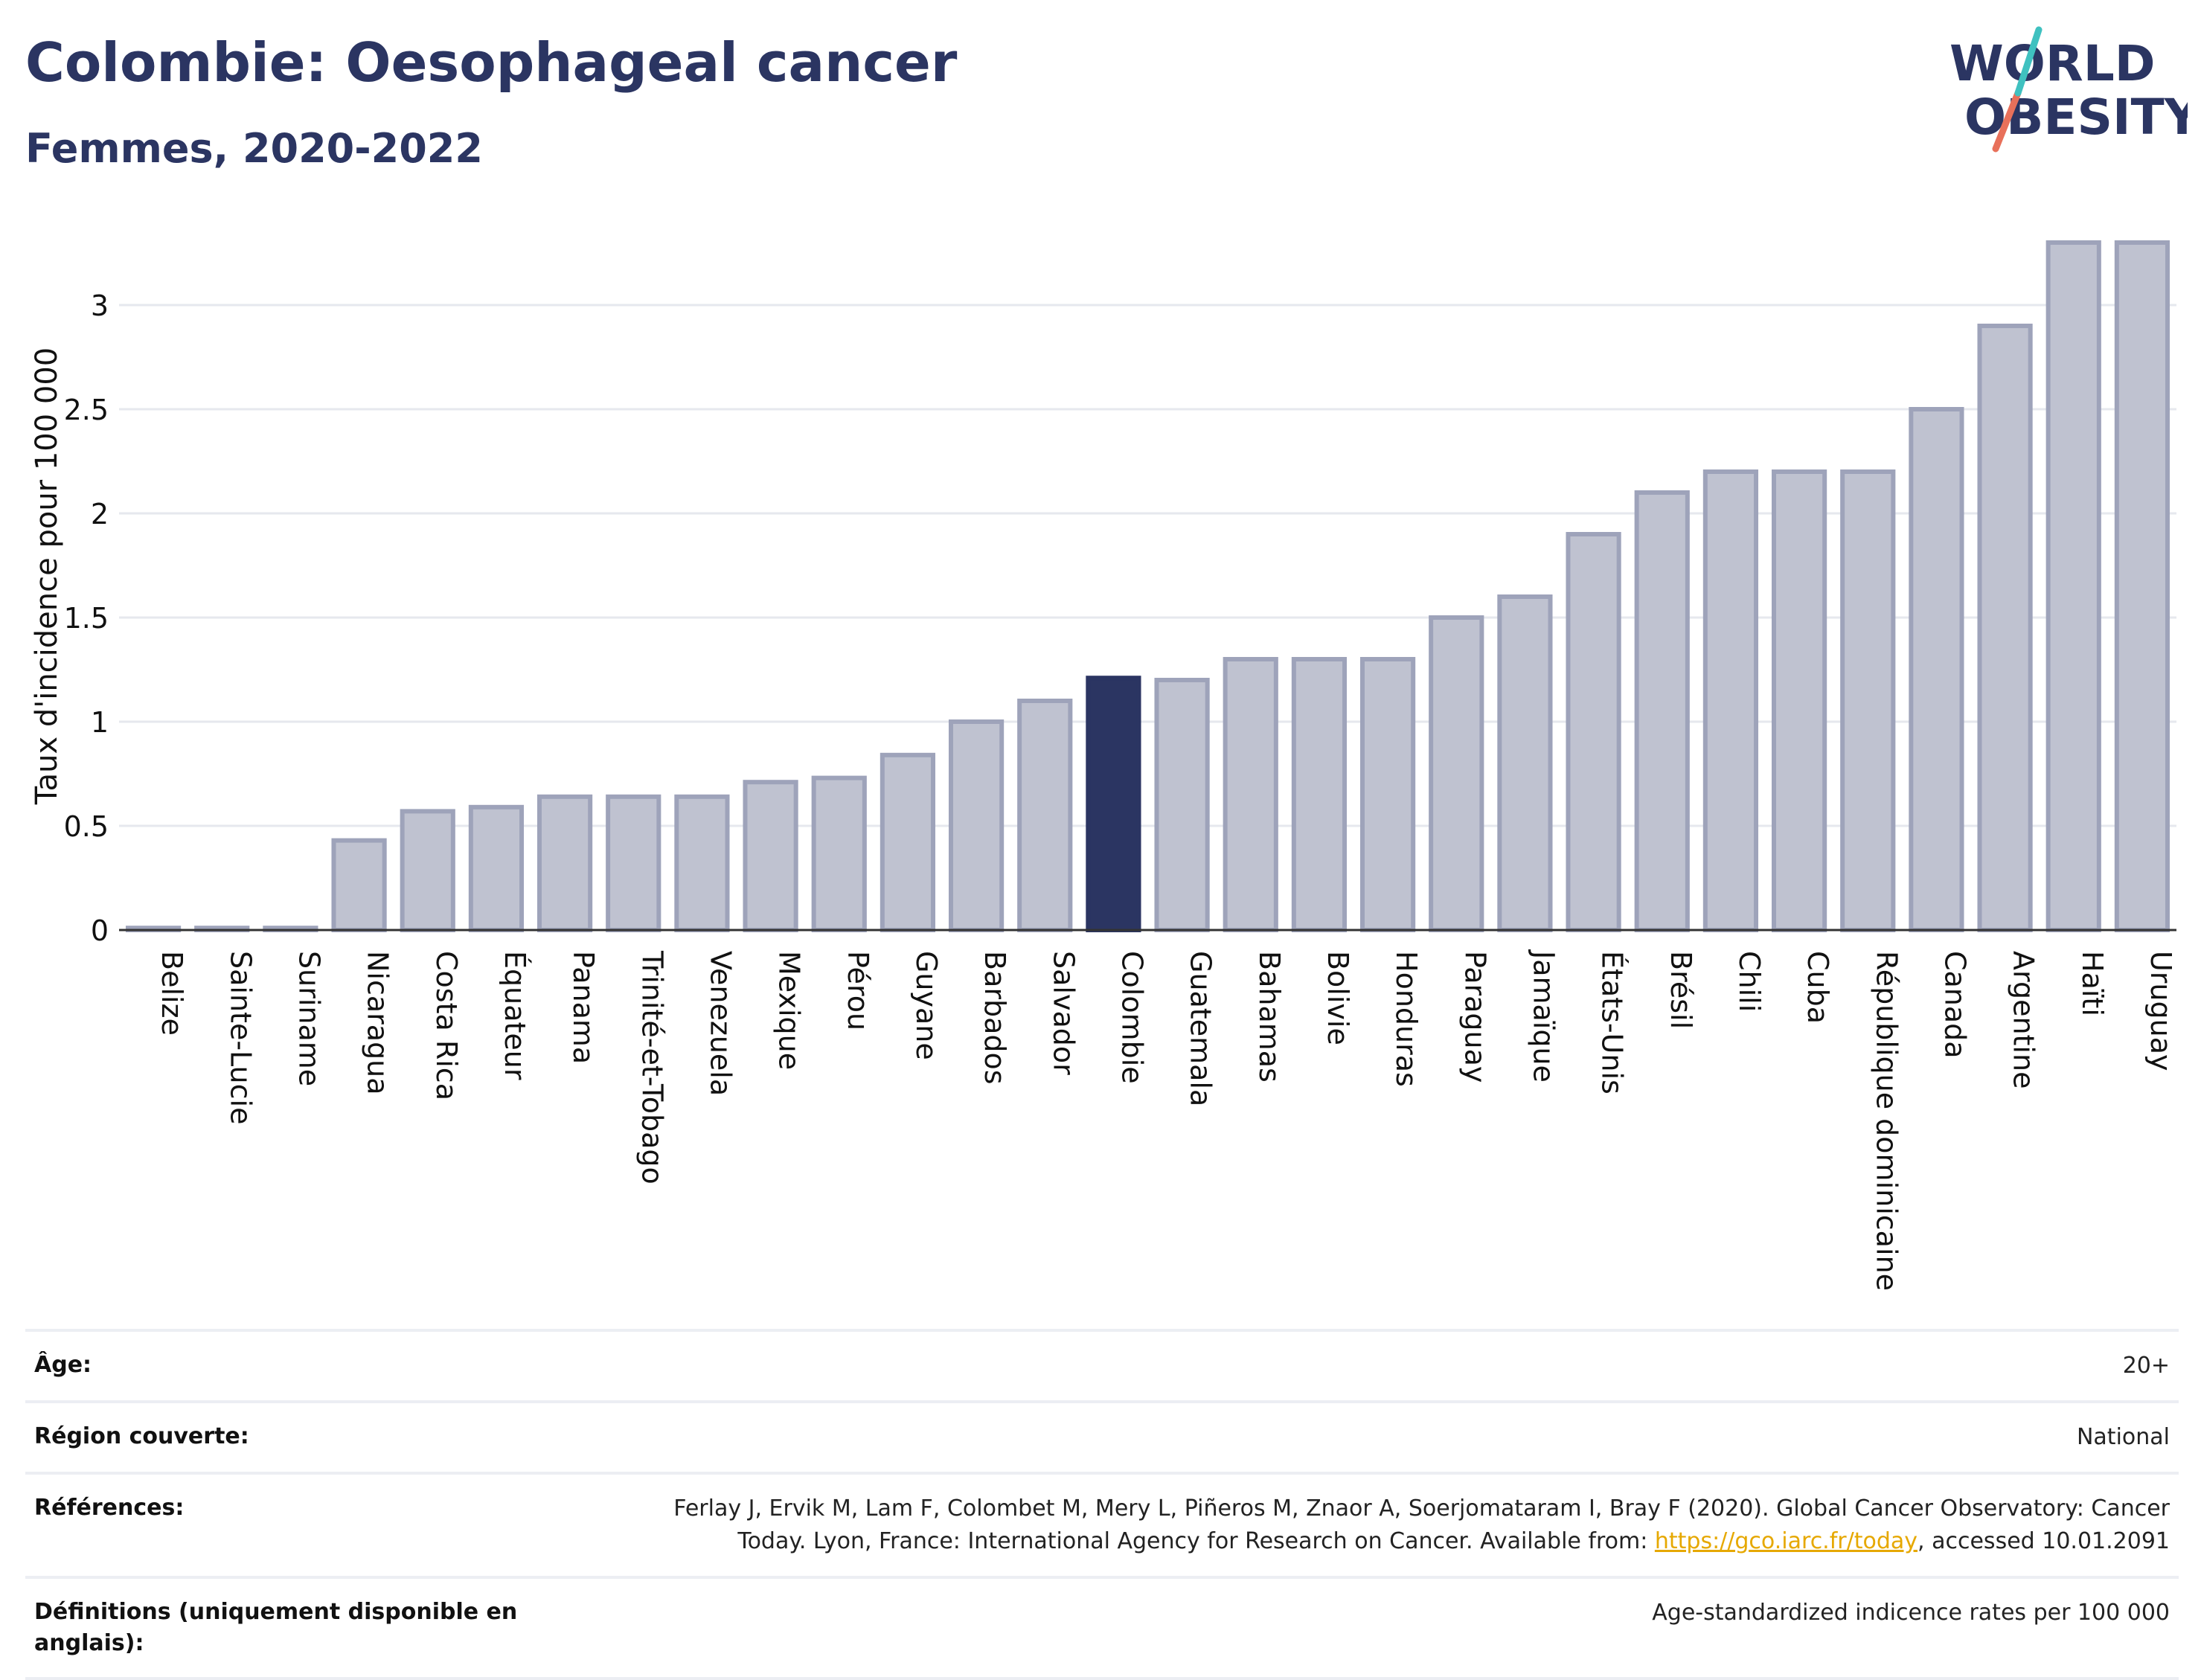 This screenshot has height=1680, width=2201. What do you see at coordinates (1936, 669) in the screenshot?
I see `bar-Canada` at bounding box center [1936, 669].